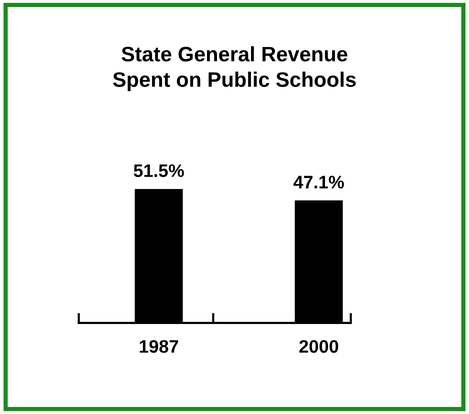 Image resolution: width=469 pixels, height=414 pixels. Describe the element at coordinates (318, 346) in the screenshot. I see `x-tick-label: 2000` at that location.